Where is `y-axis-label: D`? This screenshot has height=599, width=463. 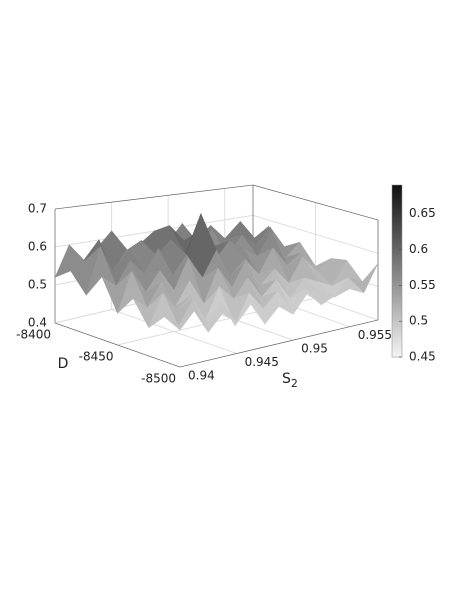
y-axis-label: D is located at coordinates (63, 364).